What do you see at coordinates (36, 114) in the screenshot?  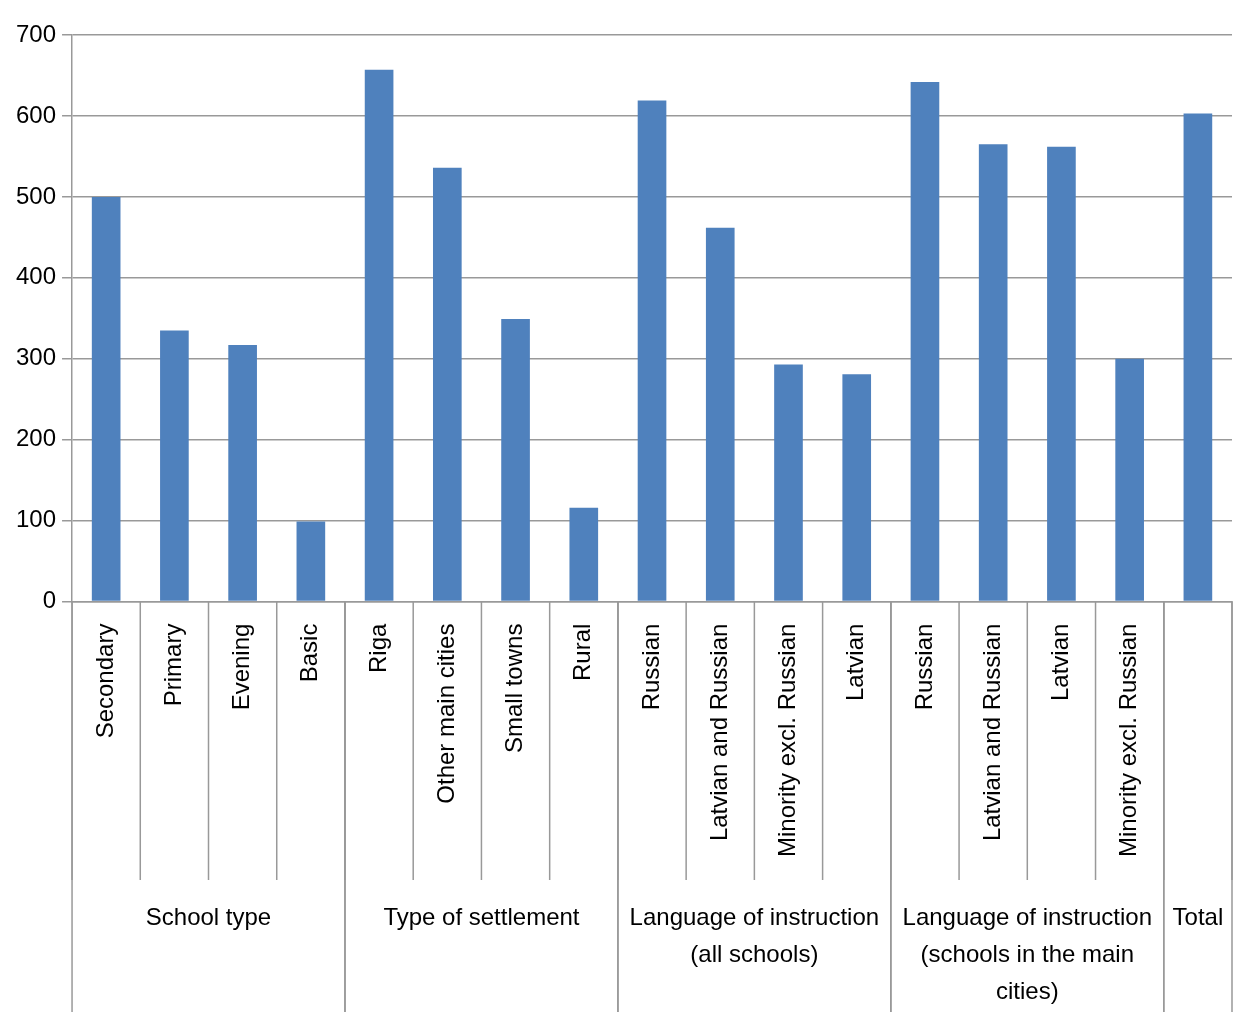 I see `y-tick-label: 600` at bounding box center [36, 114].